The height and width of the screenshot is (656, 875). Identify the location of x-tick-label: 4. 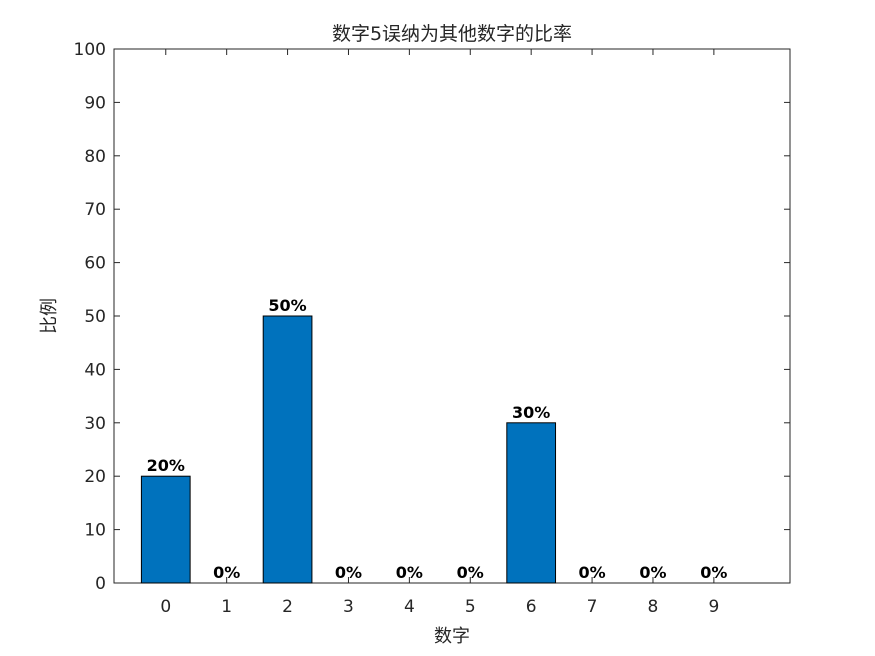
(409, 607).